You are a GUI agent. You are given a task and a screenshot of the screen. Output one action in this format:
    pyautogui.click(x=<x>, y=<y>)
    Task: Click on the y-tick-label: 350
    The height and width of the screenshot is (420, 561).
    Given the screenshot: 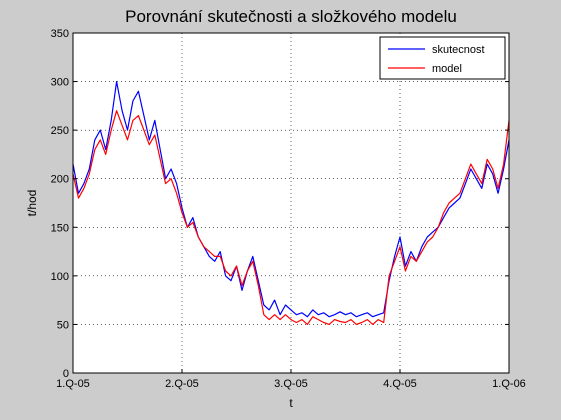 What is the action you would take?
    pyautogui.click(x=60, y=34)
    